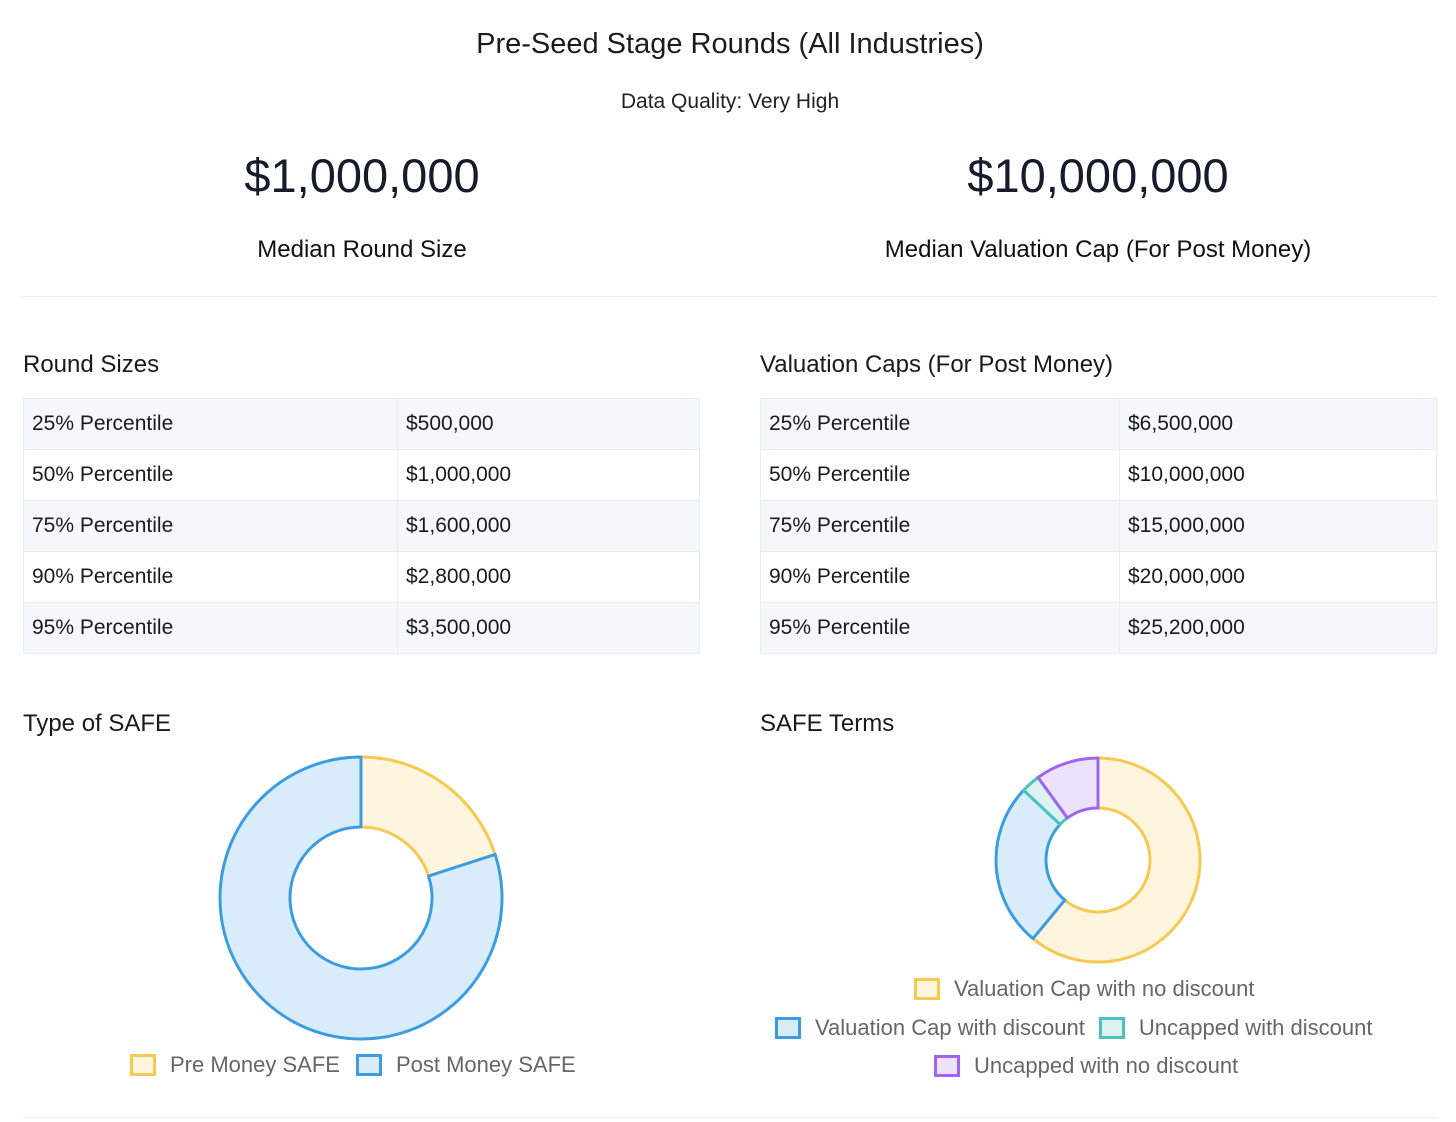  What do you see at coordinates (937, 364) in the screenshot?
I see `valuation-caps-title: Valuation Caps (For Post Money)` at bounding box center [937, 364].